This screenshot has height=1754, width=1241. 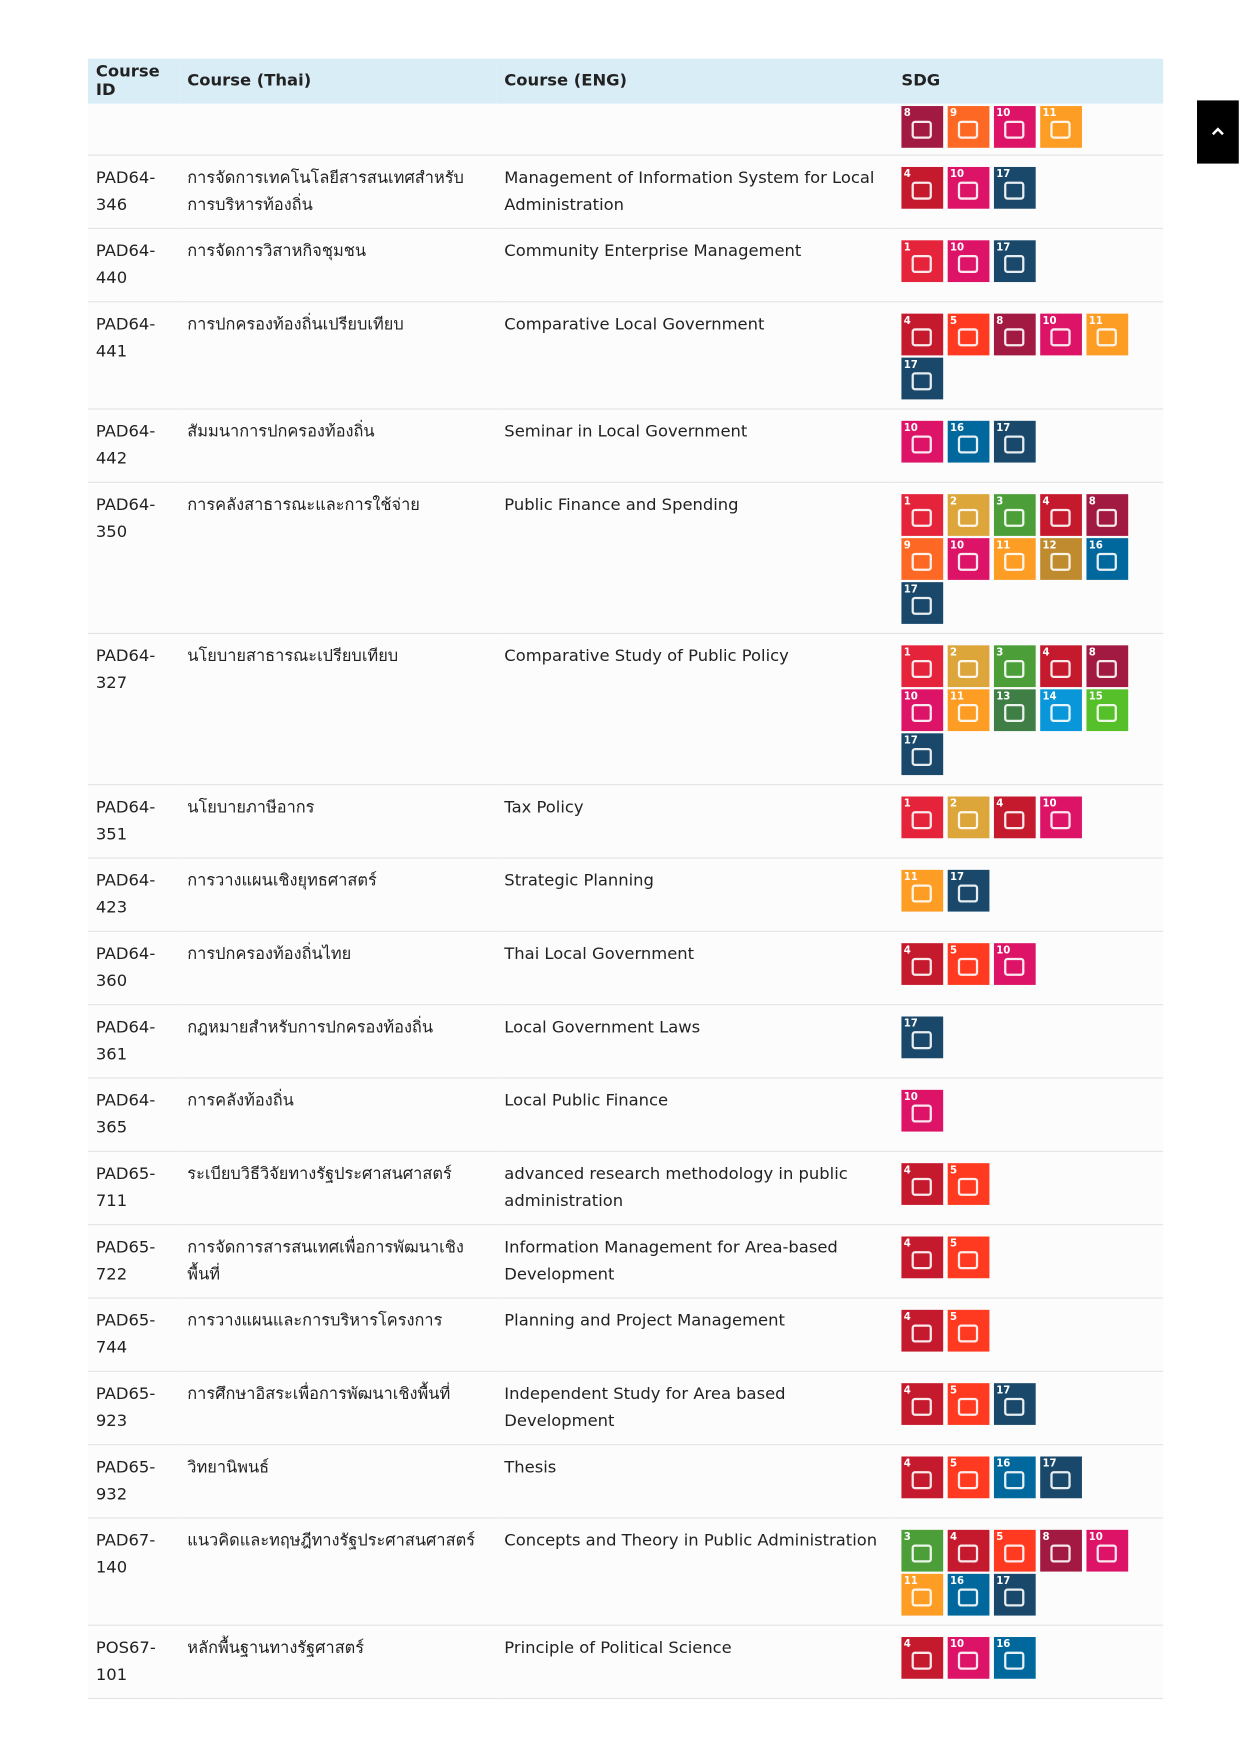 I want to click on cell-id: PAD65-932, so click(x=133, y=1481).